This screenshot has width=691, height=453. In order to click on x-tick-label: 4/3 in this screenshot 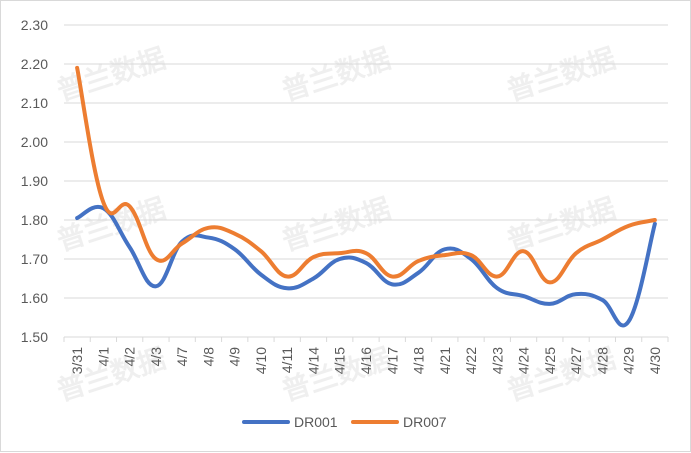, I will do `click(156, 357)`.